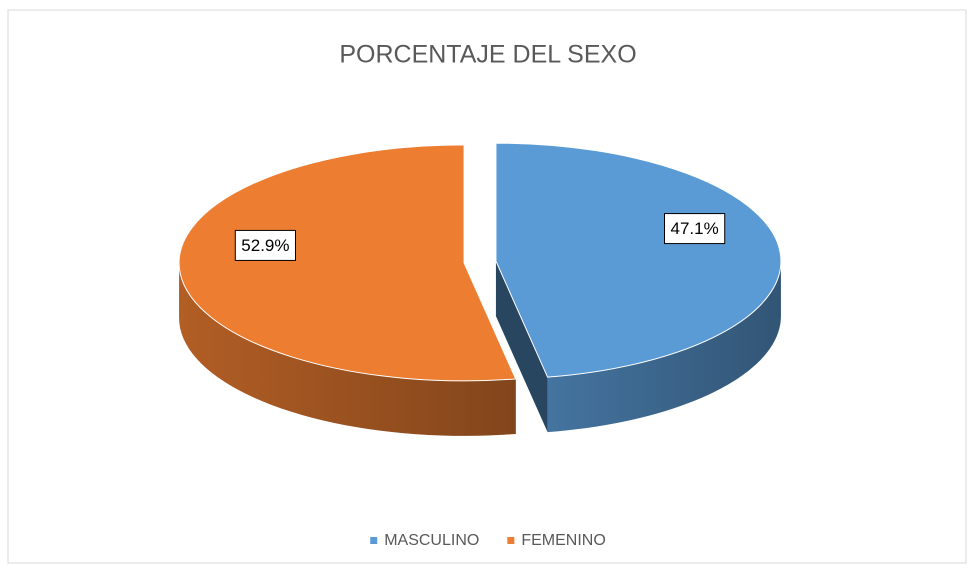 This screenshot has height=569, width=972. I want to click on legend-label: MASCULINO, so click(431, 540).